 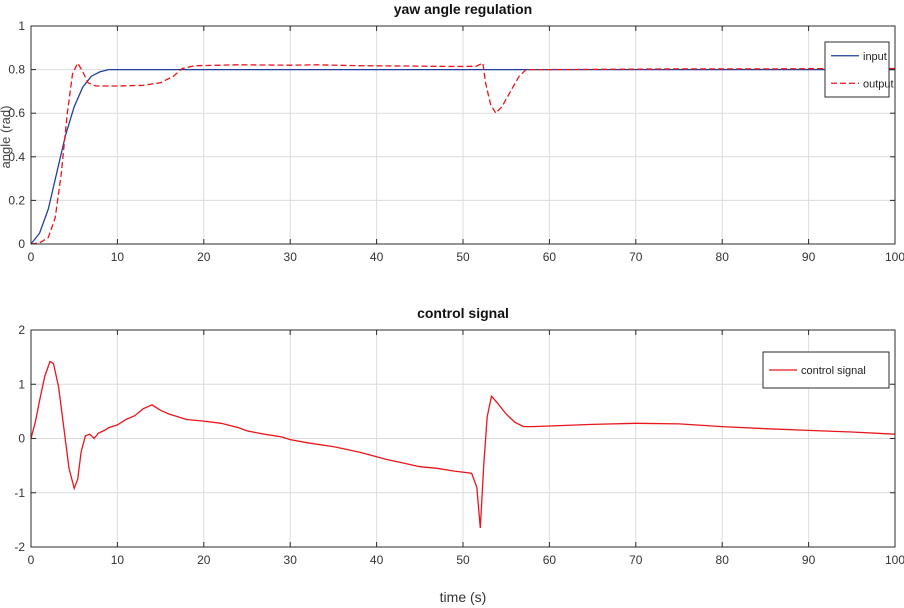 I want to click on legend: input output, so click(x=859, y=69).